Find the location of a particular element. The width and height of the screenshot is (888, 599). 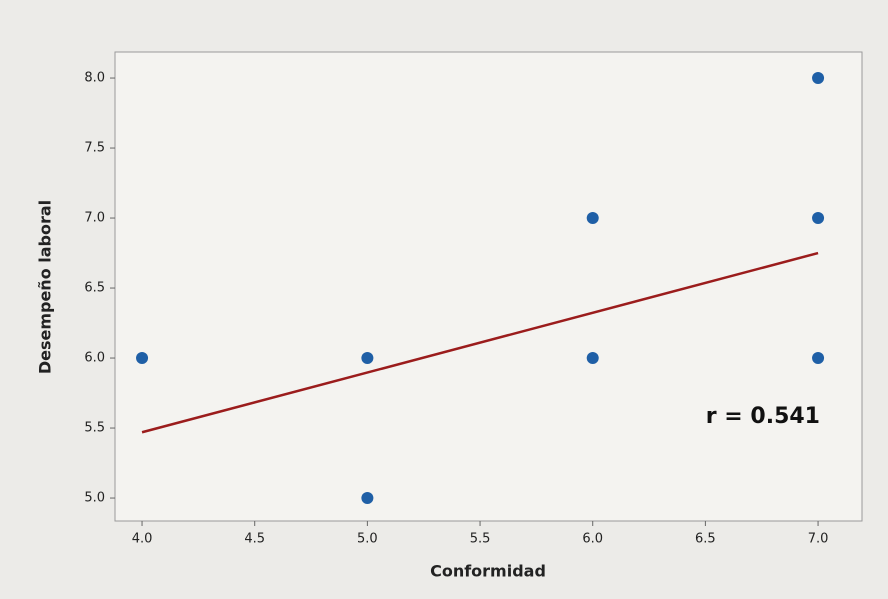

x-axis-label: Conformidad is located at coordinates (488, 571).